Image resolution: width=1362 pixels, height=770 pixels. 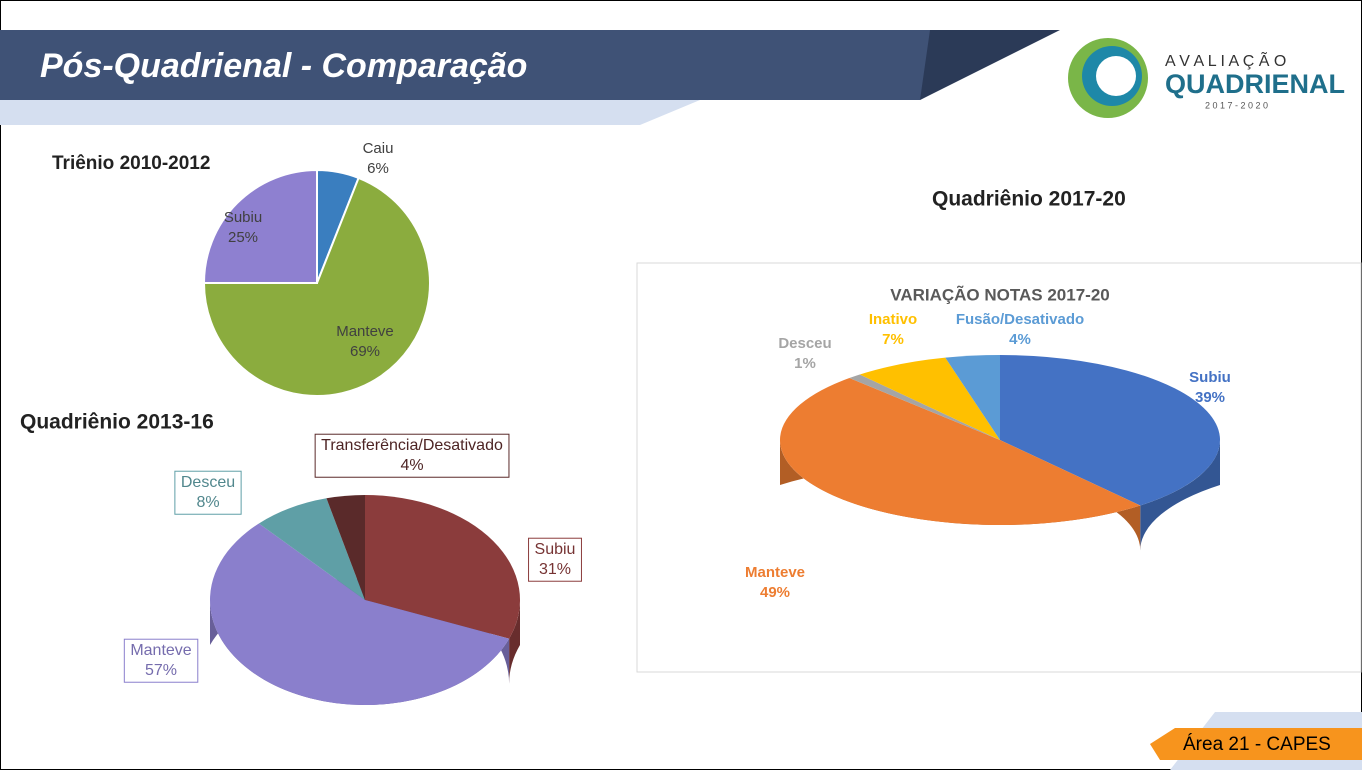 What do you see at coordinates (243, 237) in the screenshot?
I see `value-label: 25%` at bounding box center [243, 237].